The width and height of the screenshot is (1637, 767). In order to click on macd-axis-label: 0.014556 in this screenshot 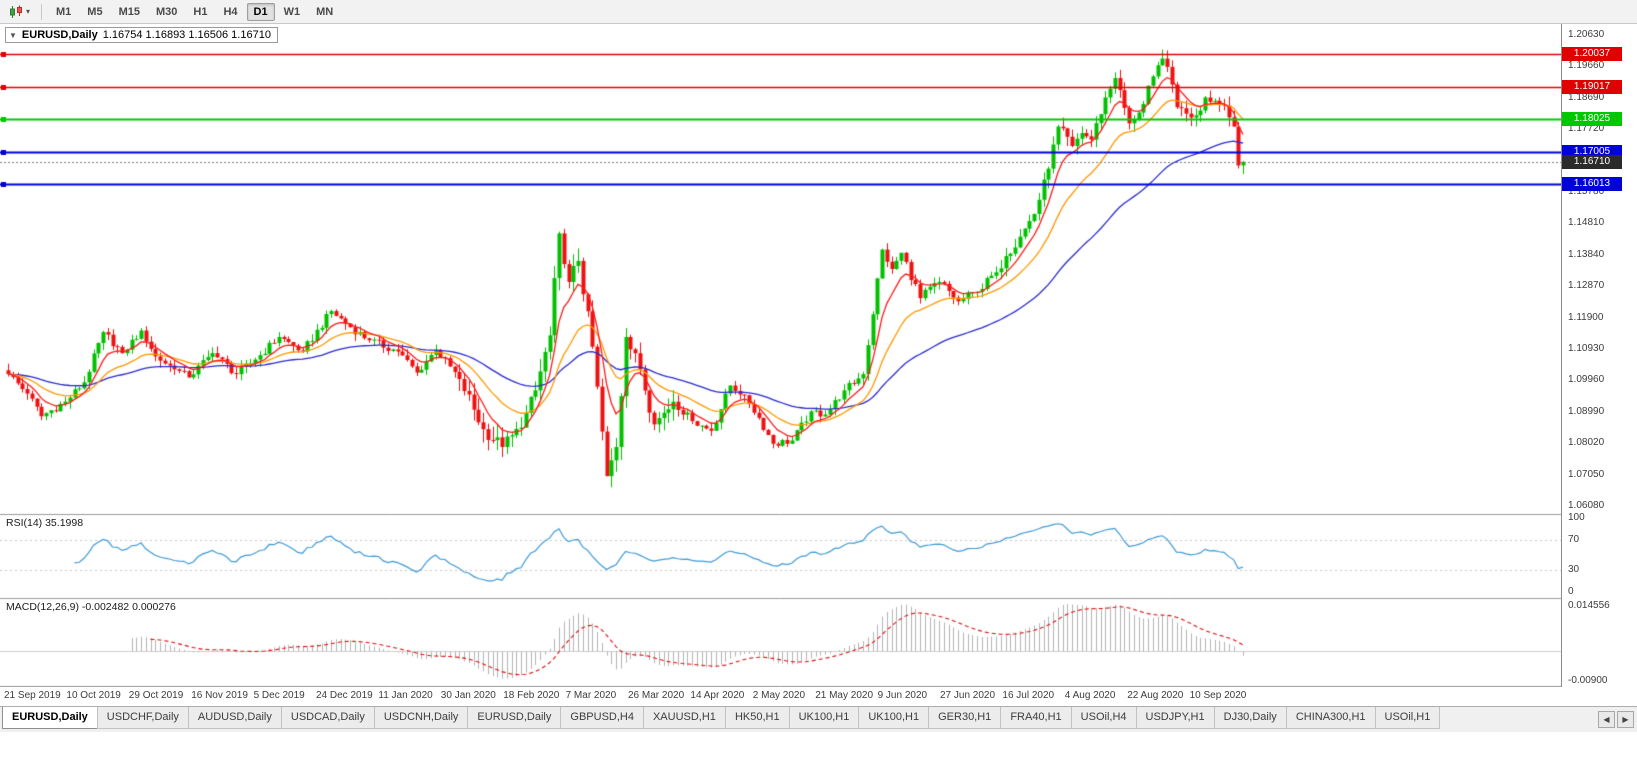, I will do `click(1589, 605)`.